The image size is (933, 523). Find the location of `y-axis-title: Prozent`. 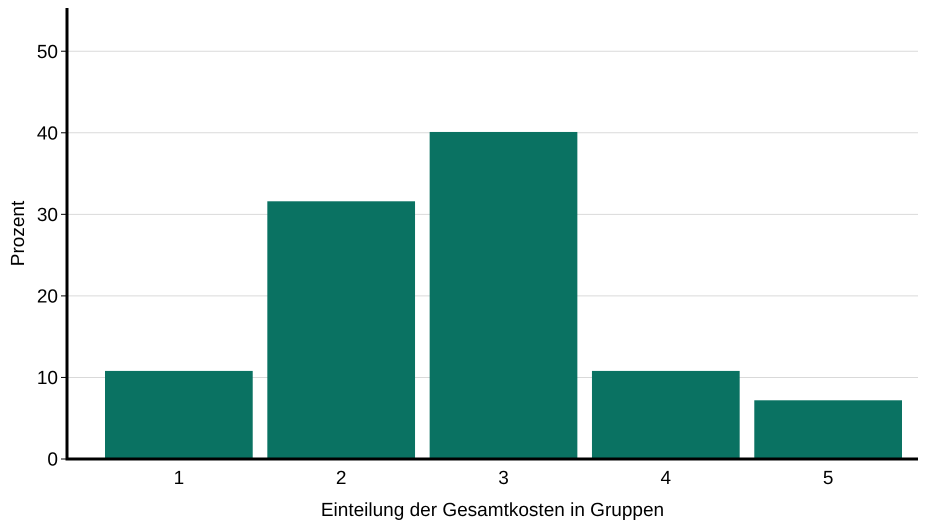

y-axis-title: Prozent is located at coordinates (18, 233).